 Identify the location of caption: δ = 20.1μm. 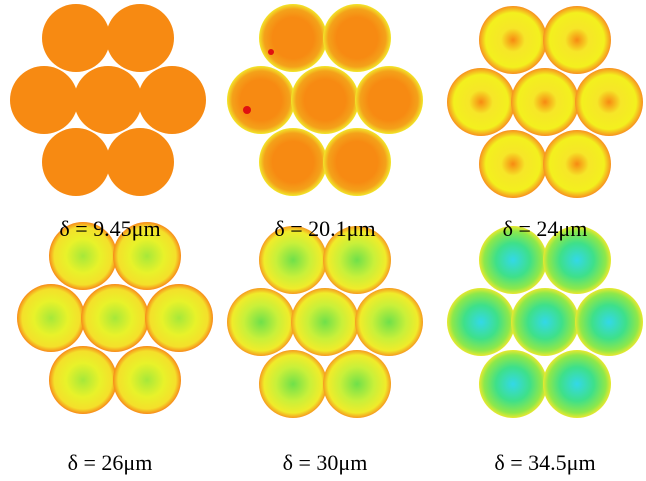
(324, 228).